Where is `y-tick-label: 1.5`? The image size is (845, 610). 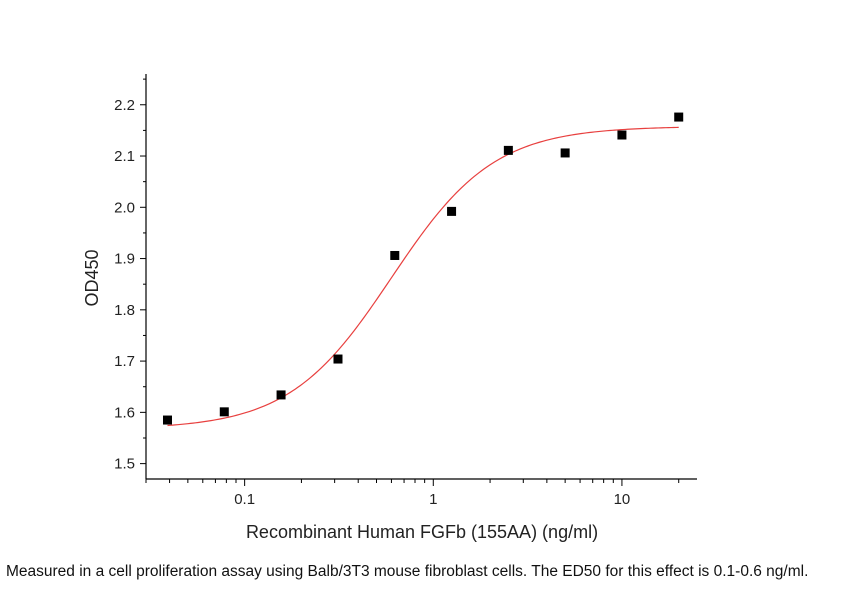 y-tick-label: 1.5 is located at coordinates (124, 464).